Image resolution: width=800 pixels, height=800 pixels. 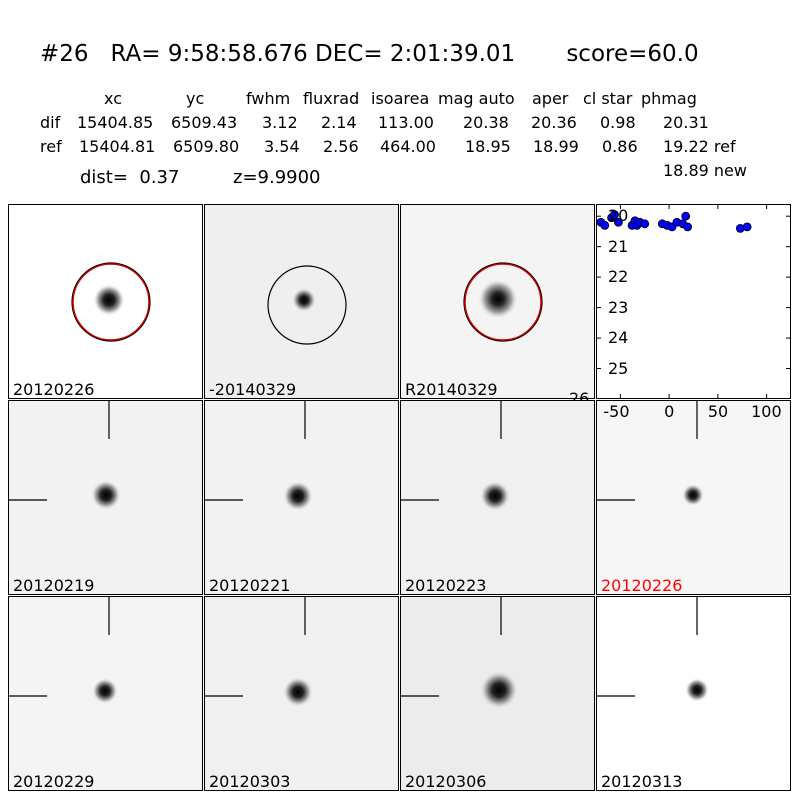 What do you see at coordinates (488, 146) in the screenshot?
I see `table-cell: 18.95` at bounding box center [488, 146].